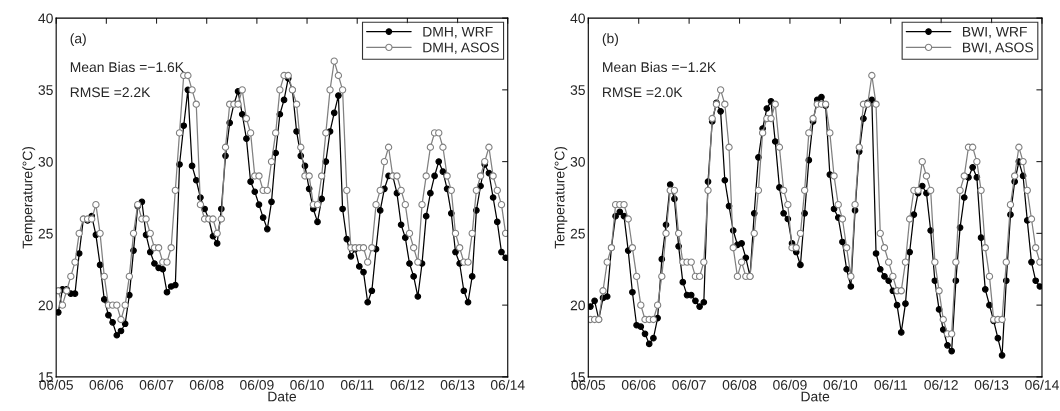 The height and width of the screenshot is (411, 1060). What do you see at coordinates (998, 48) in the screenshot?
I see `legend-label: BWI, ASOS` at bounding box center [998, 48].